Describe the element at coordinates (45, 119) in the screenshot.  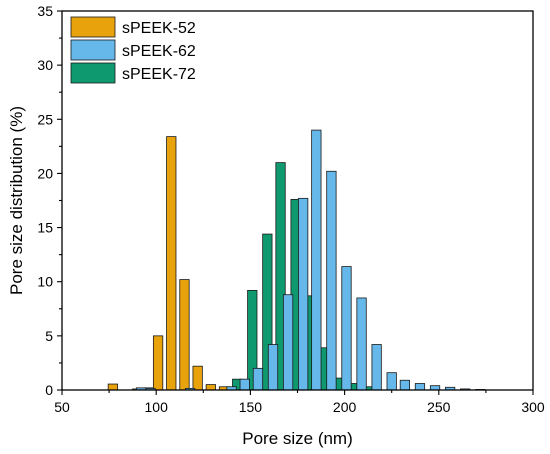
I see `y-tick-label: 25` at that location.